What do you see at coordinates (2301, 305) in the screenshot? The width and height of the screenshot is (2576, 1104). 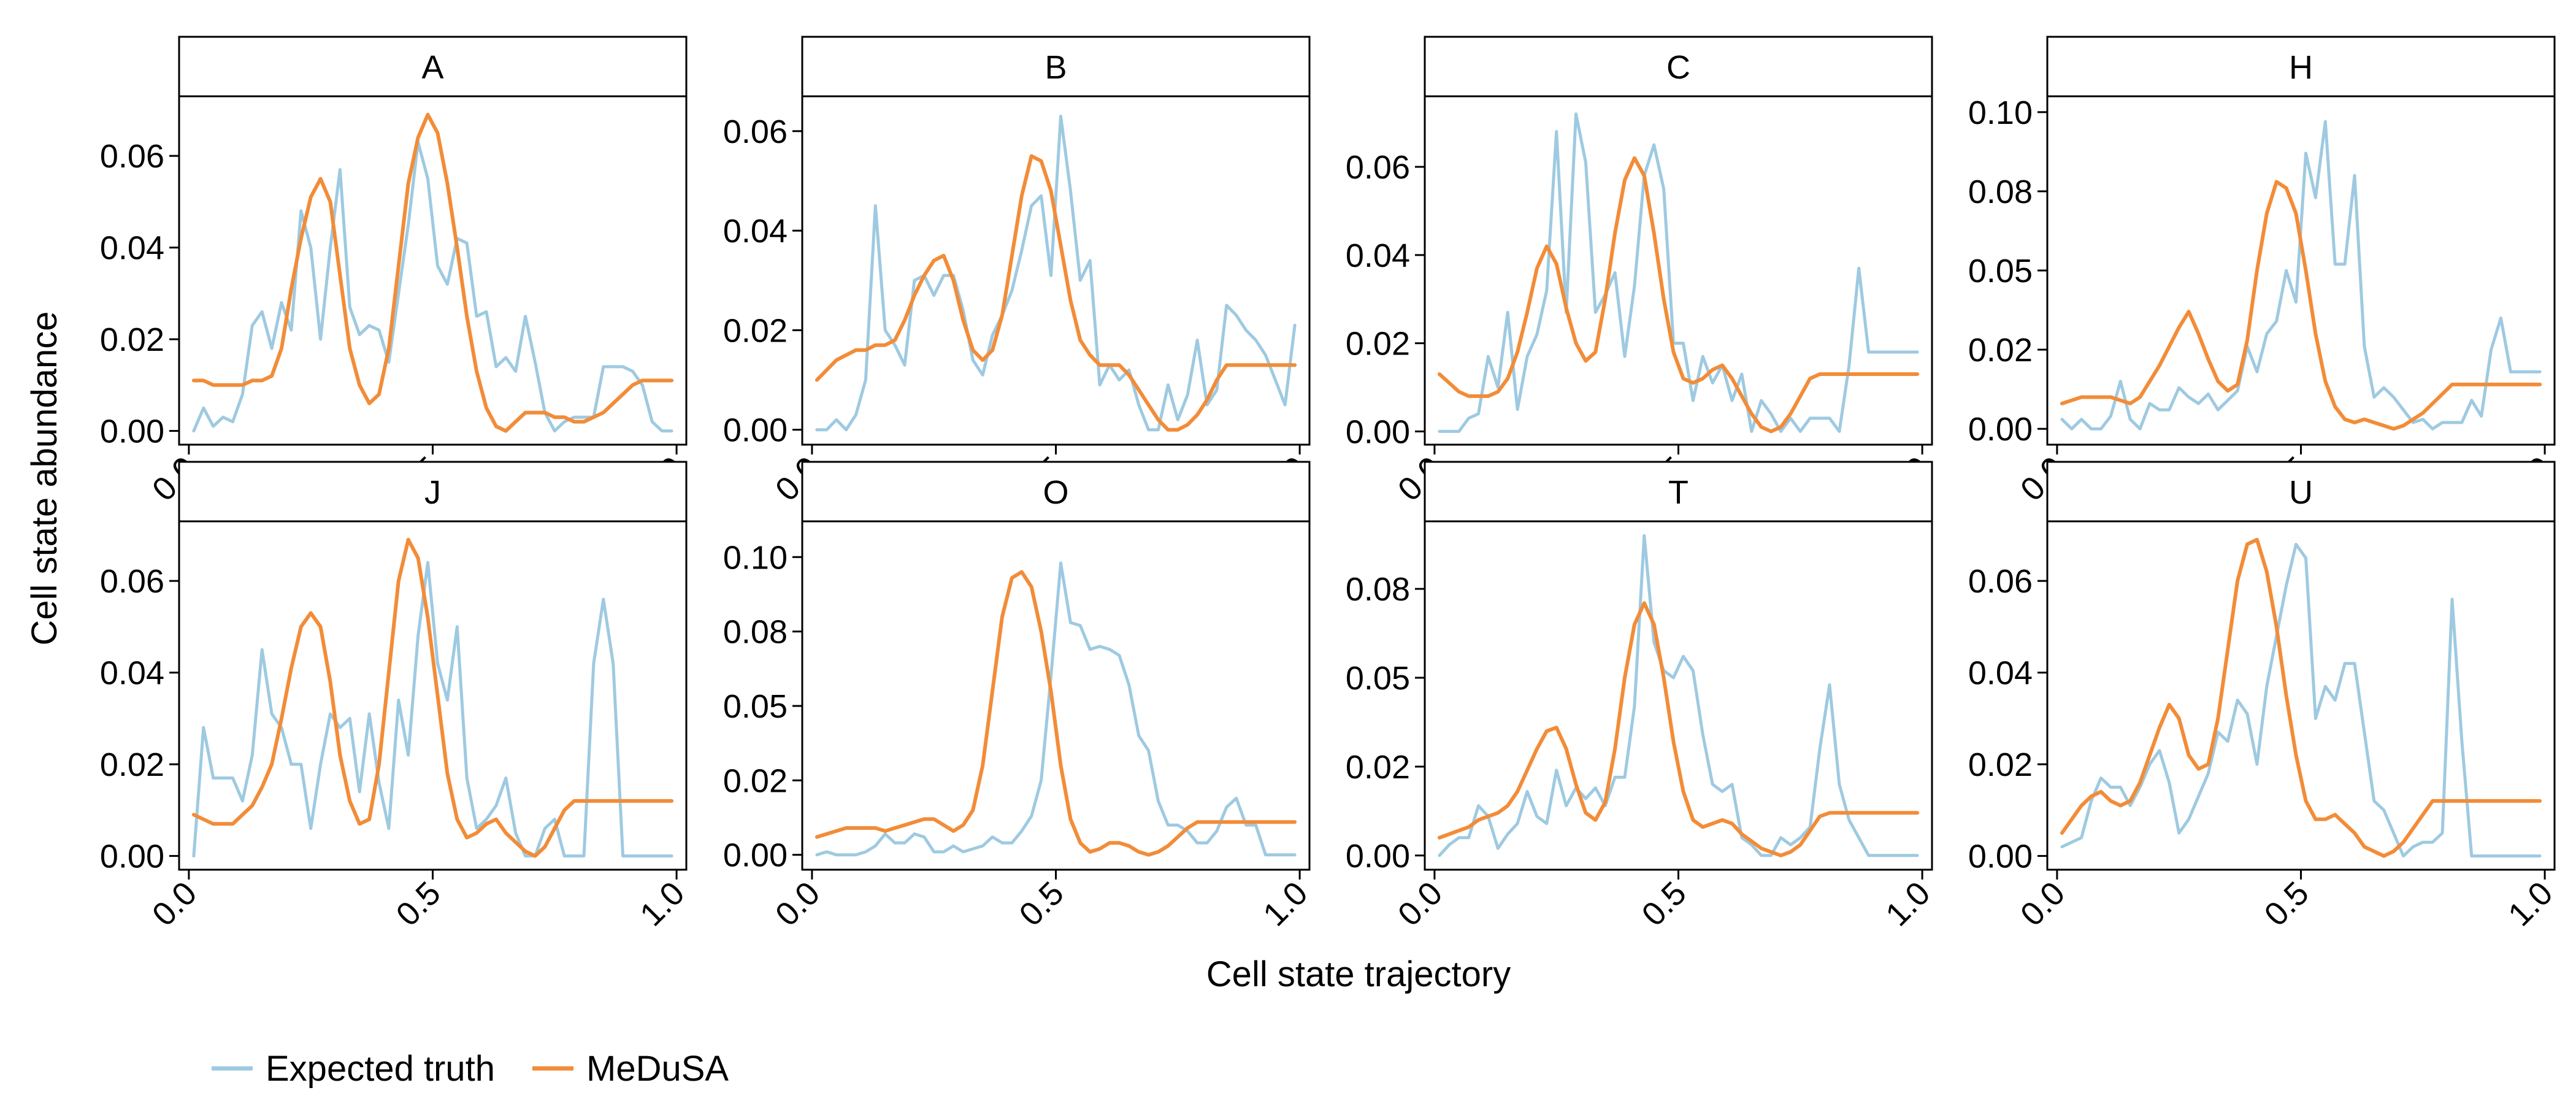 I see `panel-h-series-medusa` at bounding box center [2301, 305].